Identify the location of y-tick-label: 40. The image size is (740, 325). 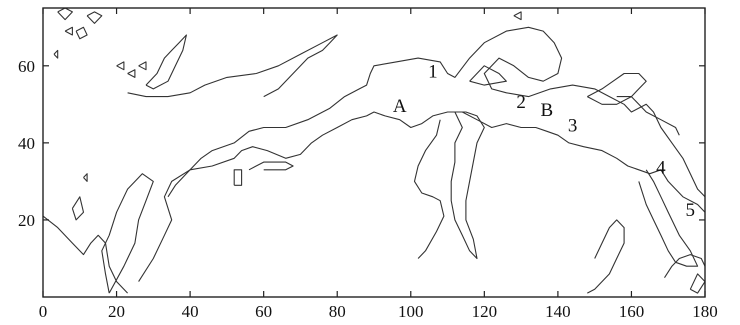
(26, 143).